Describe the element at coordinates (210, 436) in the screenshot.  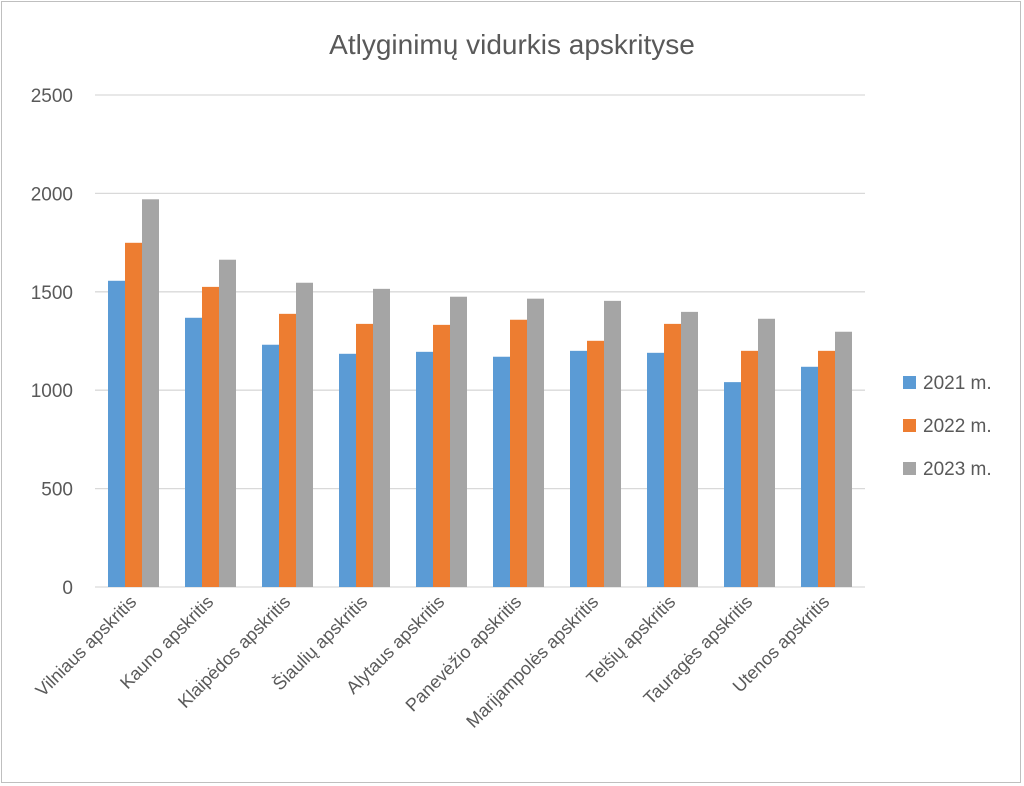
I see `bar-2022-m--1` at that location.